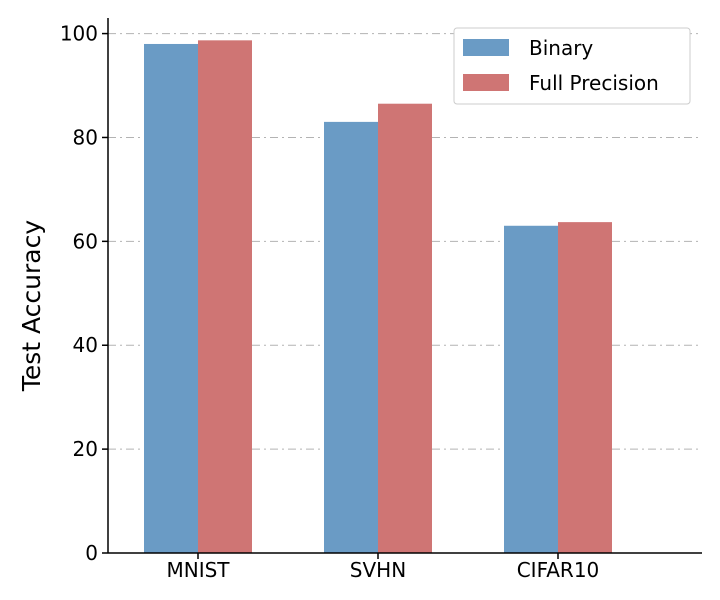 The image size is (720, 600). What do you see at coordinates (31, 306) in the screenshot?
I see `y-axis-label: Test Accuracy` at bounding box center [31, 306].